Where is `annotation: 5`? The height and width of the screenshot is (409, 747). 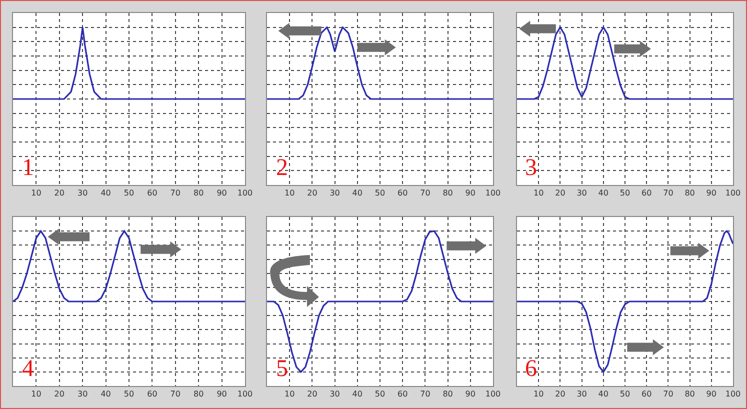
annotation: 5 is located at coordinates (282, 369).